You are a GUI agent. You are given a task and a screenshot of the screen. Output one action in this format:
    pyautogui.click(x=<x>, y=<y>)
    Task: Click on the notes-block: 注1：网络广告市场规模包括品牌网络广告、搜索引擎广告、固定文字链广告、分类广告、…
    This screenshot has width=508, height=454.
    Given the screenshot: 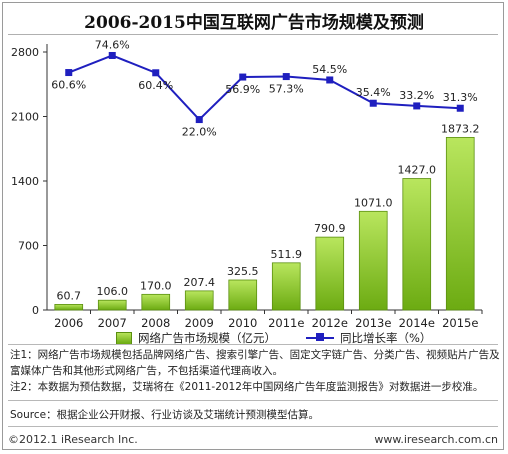 What is the action you would take?
    pyautogui.click(x=255, y=371)
    